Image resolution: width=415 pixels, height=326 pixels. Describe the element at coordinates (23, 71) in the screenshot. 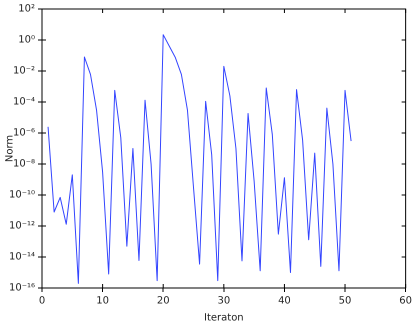

I see `y-tick-label: 10⁻²` at that location.